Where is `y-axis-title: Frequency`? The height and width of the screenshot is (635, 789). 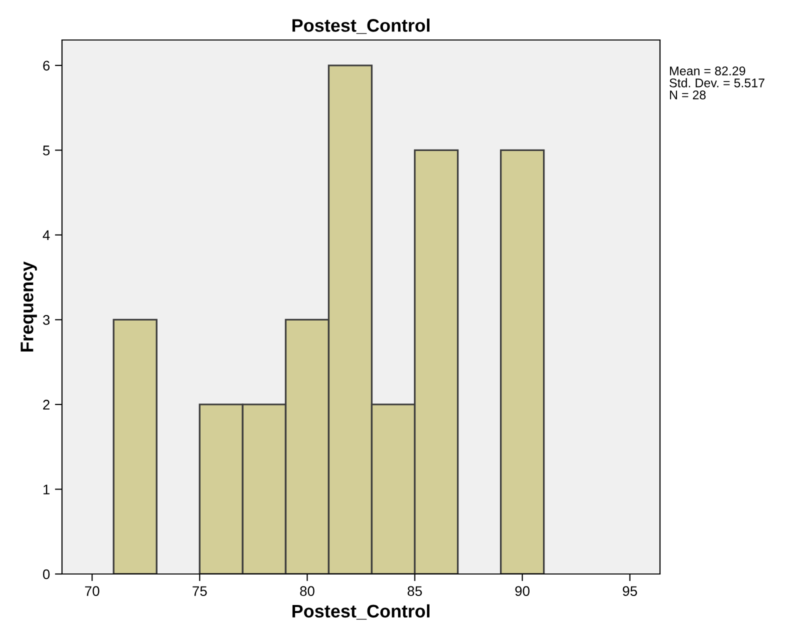
y-axis-title: Frequency is located at coordinates (28, 306).